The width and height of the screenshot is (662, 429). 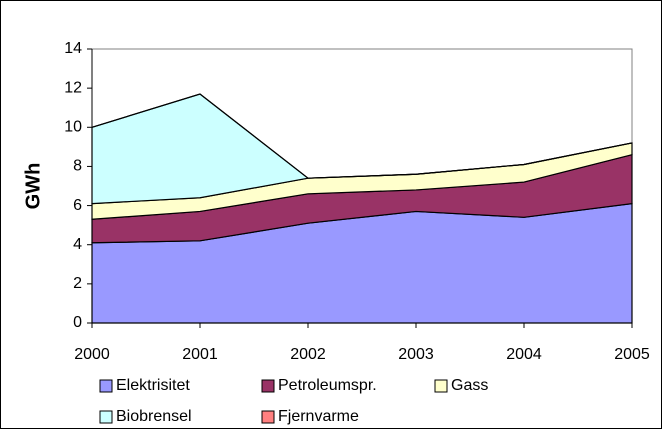 I want to click on x-tick-label: 2005, so click(x=632, y=354).